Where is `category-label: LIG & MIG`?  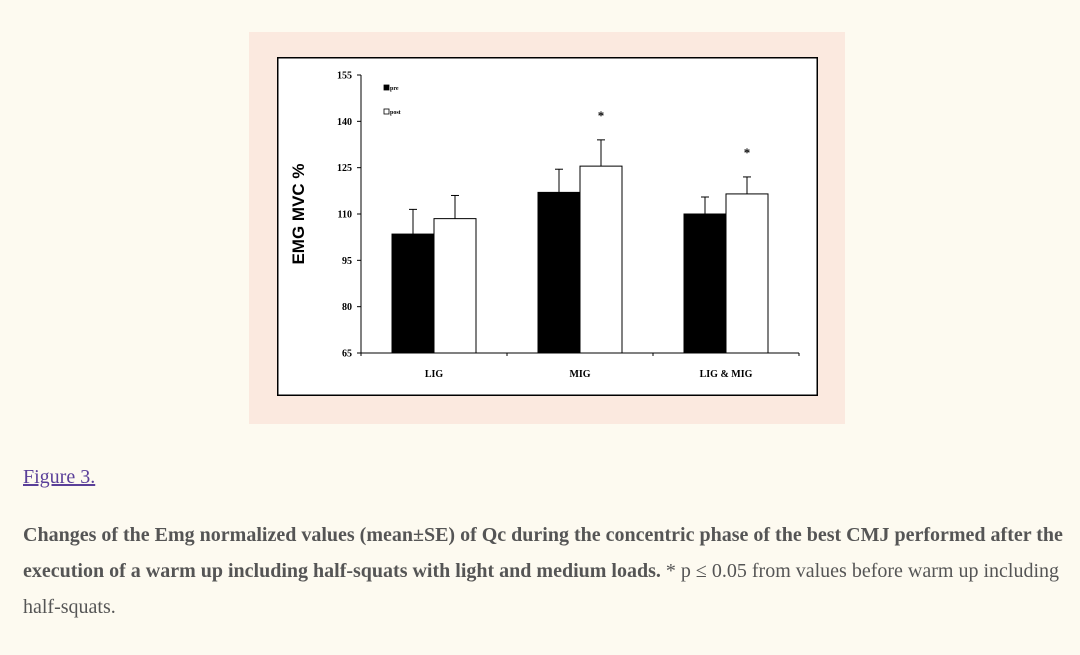
category-label: LIG & MIG is located at coordinates (726, 374).